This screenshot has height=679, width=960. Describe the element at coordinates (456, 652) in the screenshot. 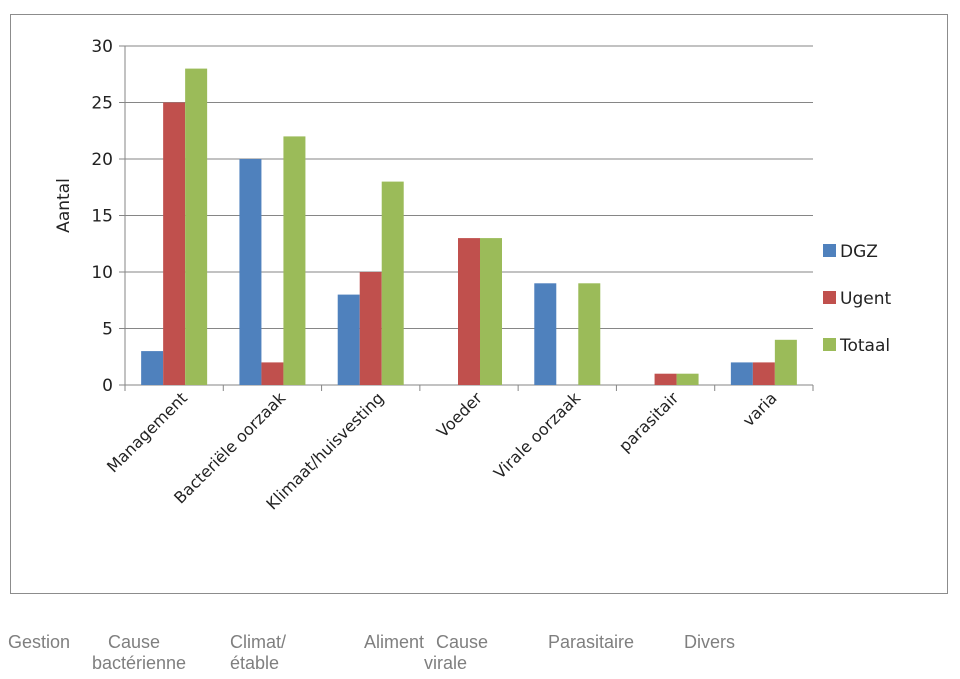

I see `translation-label: Cause virale` at that location.